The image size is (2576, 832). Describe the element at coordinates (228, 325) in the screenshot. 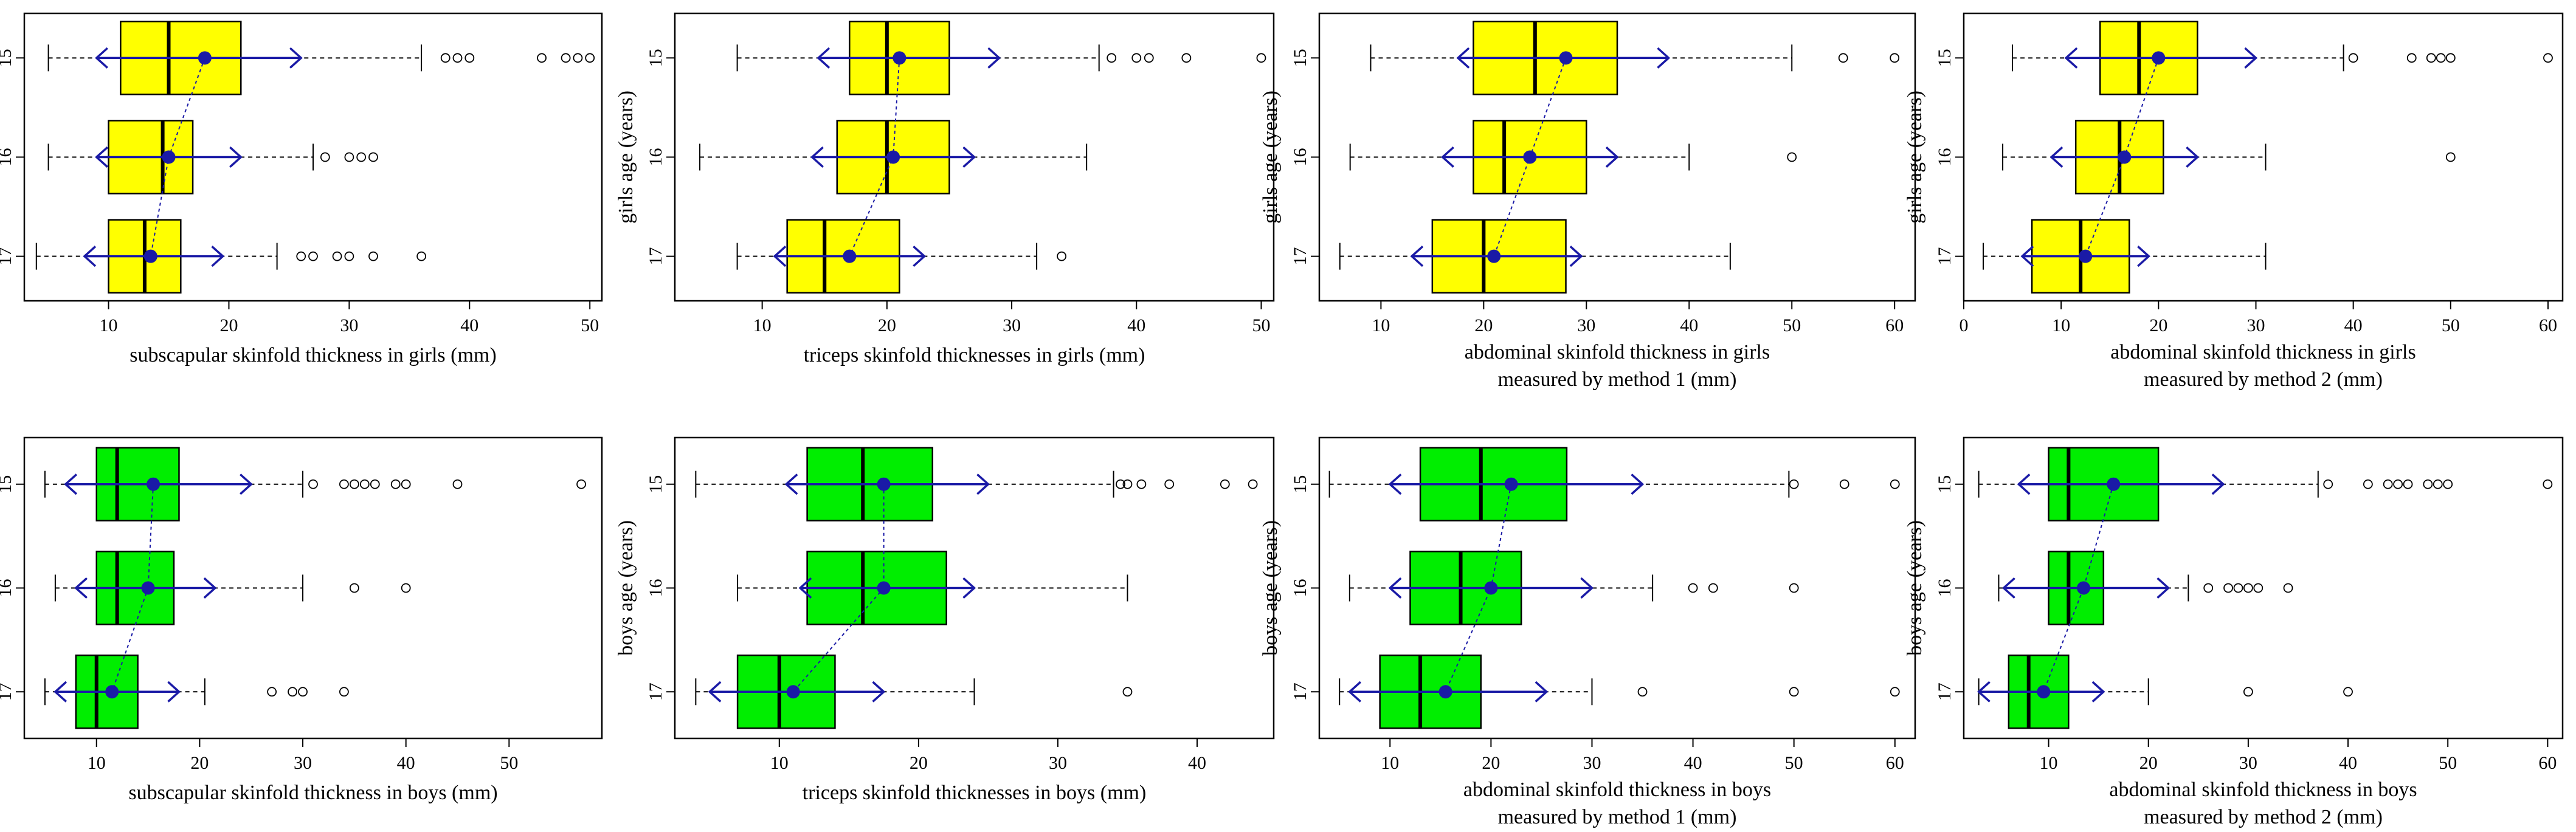

I see `x-tick-label: 20` at that location.